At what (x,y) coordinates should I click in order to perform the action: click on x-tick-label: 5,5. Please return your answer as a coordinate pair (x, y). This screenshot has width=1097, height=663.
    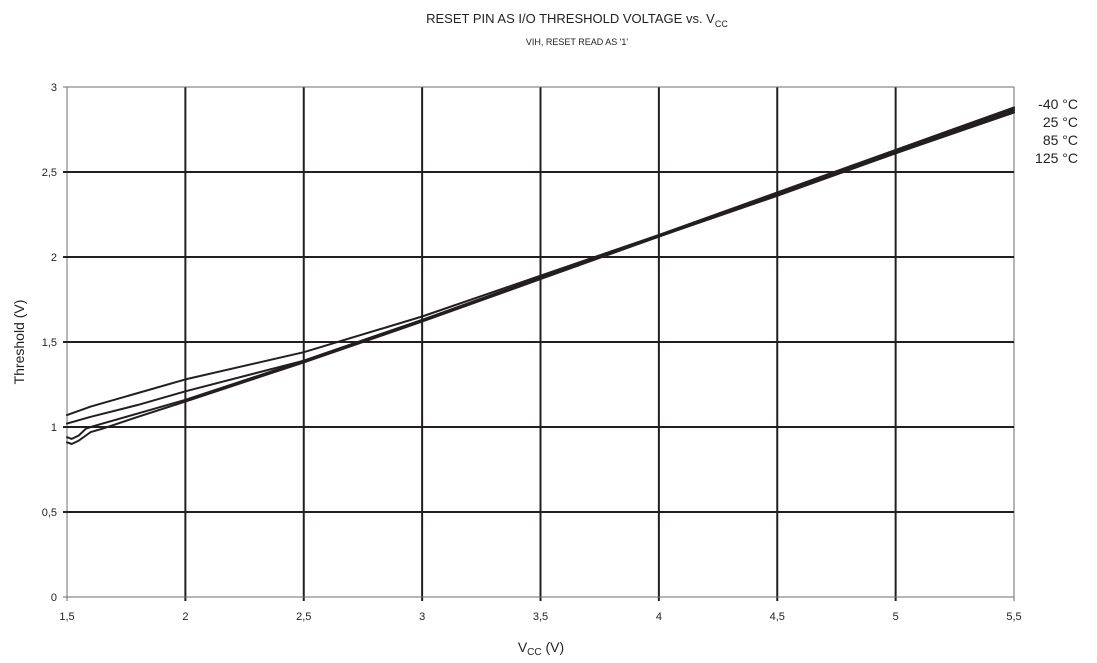
    Looking at the image, I should click on (1013, 617).